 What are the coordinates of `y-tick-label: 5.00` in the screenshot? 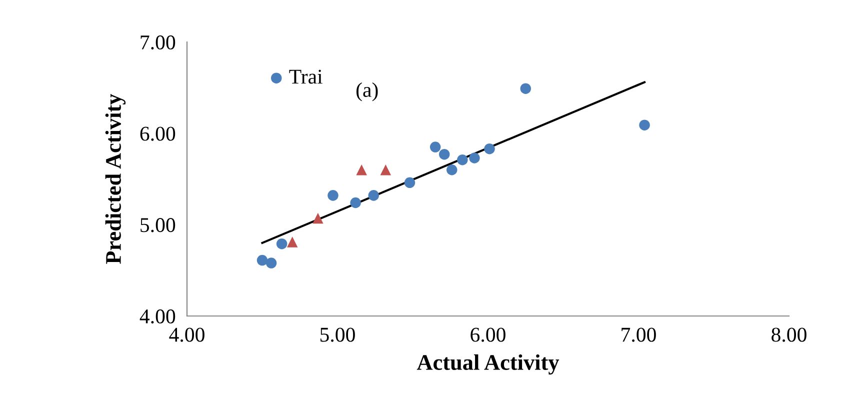 It's located at (158, 225).